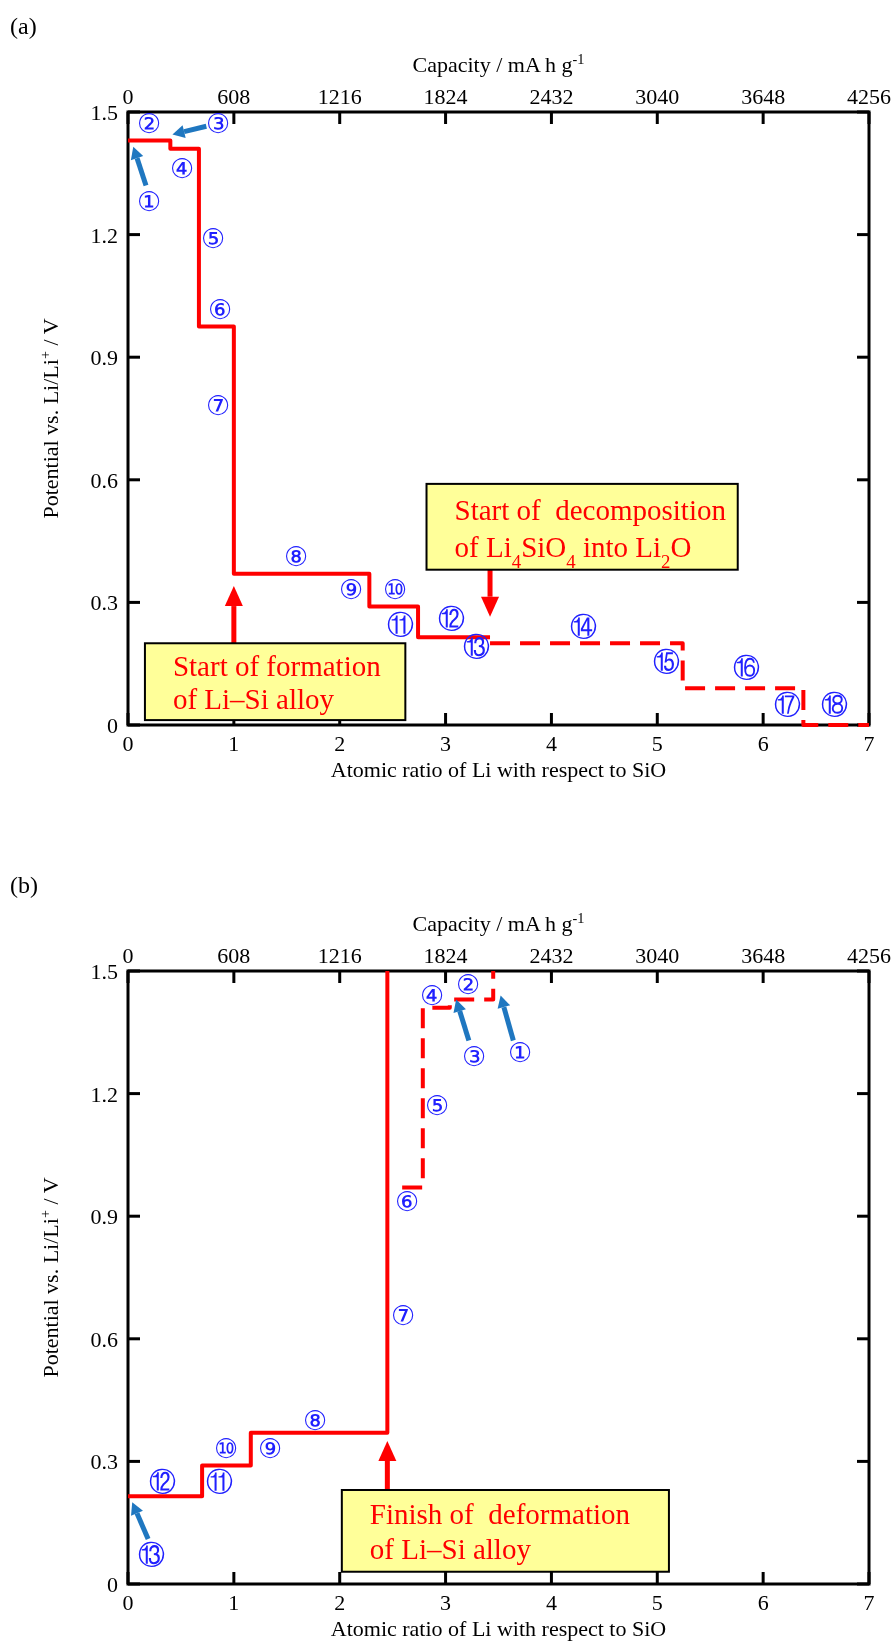  I want to click on chart-title: (b), so click(24, 885).